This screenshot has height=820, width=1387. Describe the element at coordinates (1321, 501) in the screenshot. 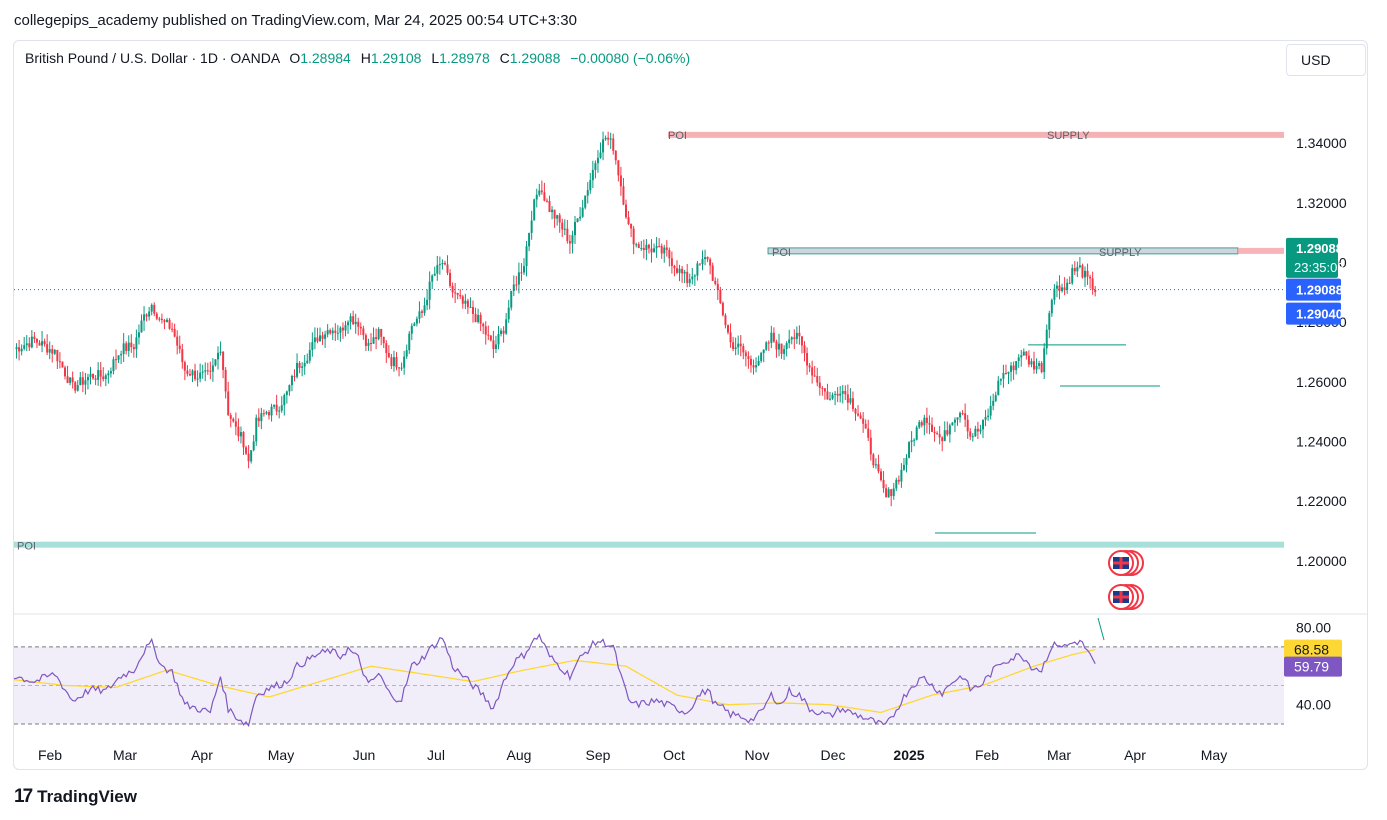

I see `price-tick-label: 1.22000` at that location.